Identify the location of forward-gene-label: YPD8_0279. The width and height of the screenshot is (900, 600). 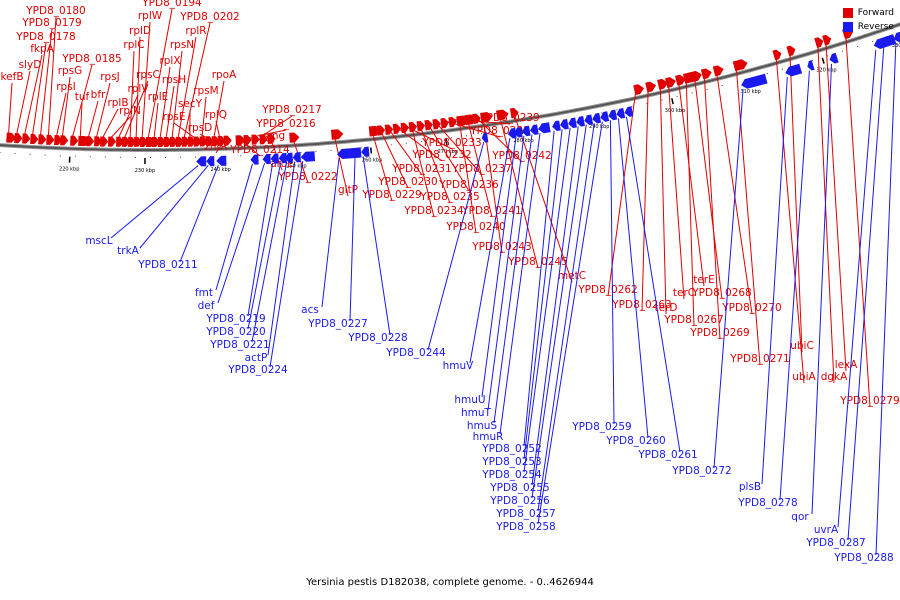
(869, 401).